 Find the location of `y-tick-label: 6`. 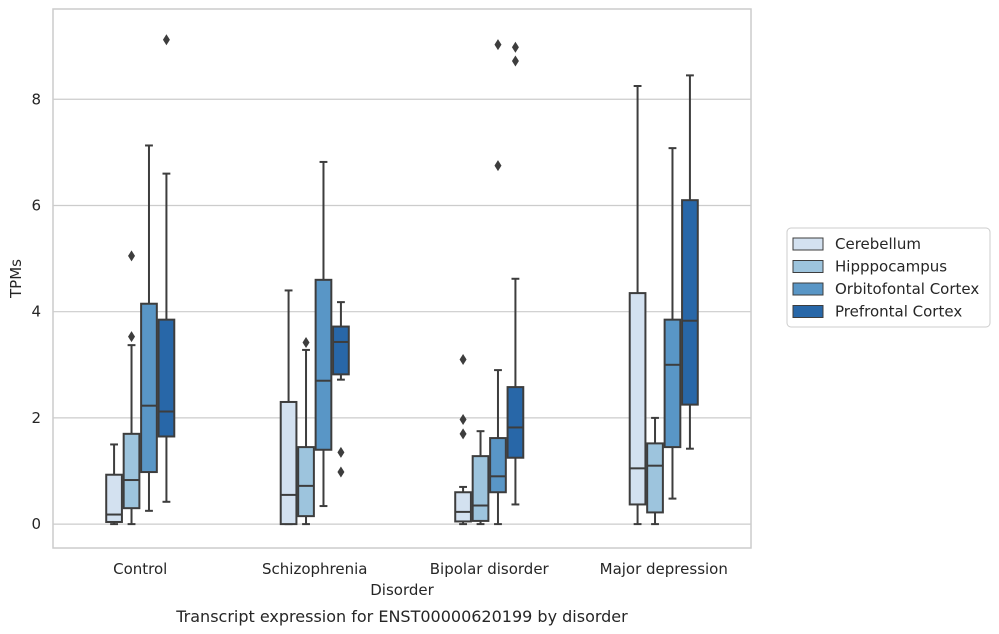

y-tick-label: 6 is located at coordinates (36, 205).